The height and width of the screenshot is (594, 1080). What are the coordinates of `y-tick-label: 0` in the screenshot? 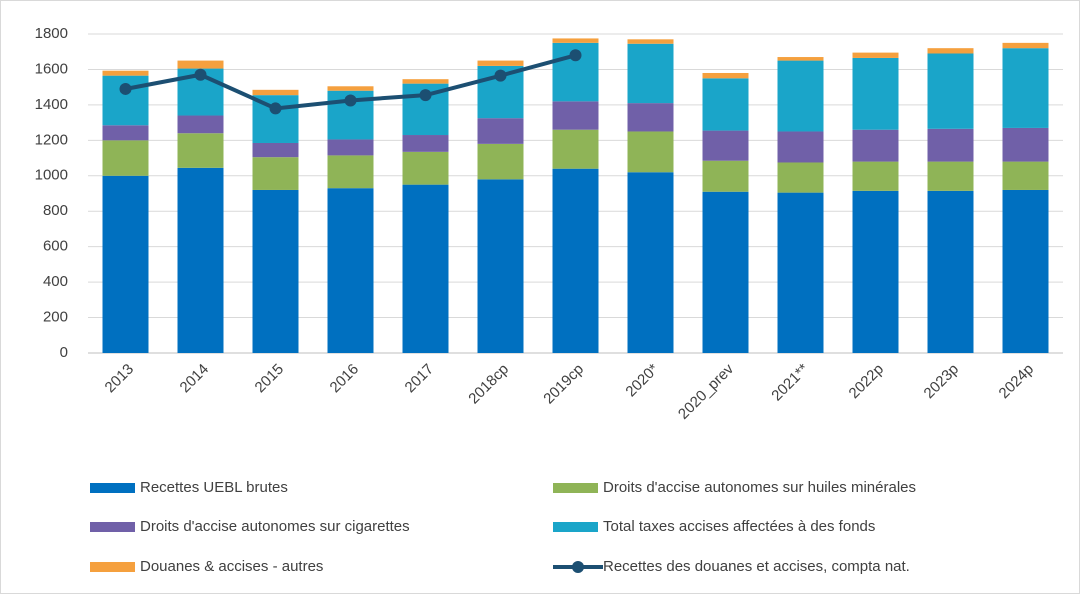 It's located at (64, 352).